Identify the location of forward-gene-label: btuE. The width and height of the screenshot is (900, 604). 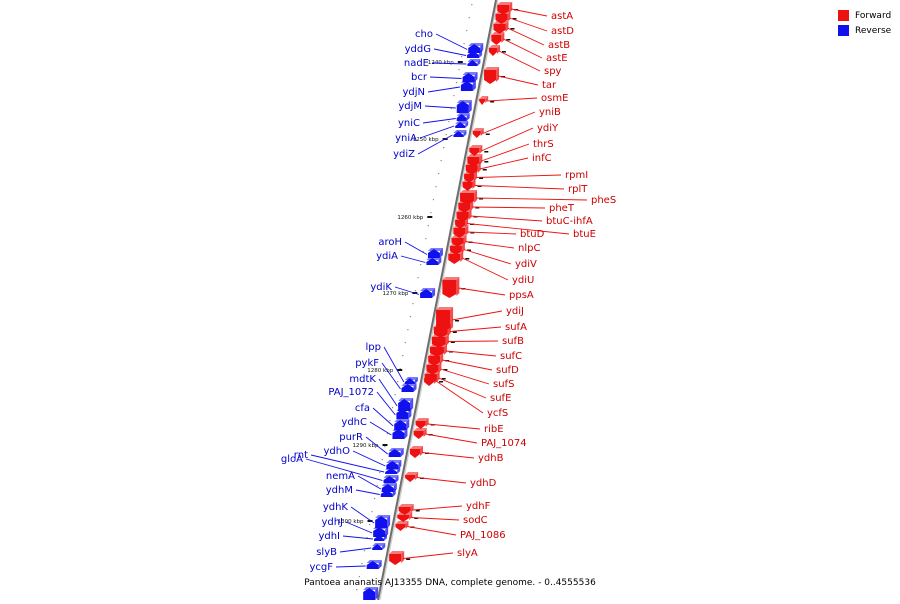
(584, 234).